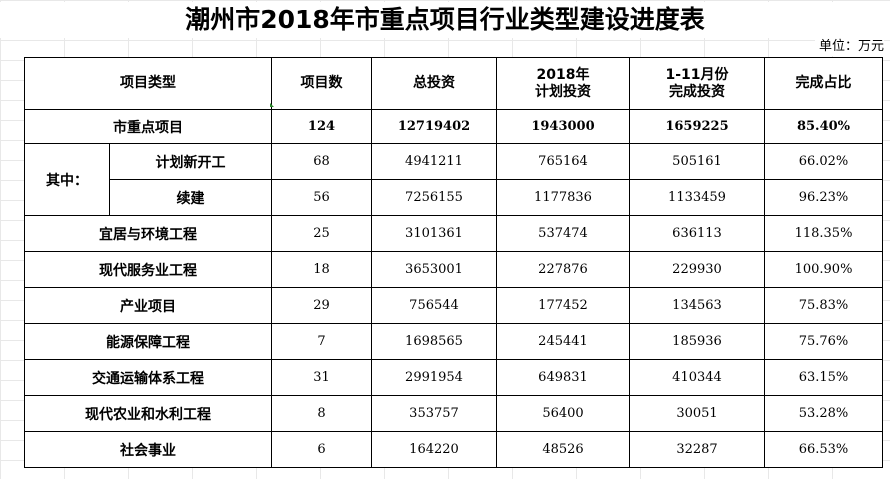  Describe the element at coordinates (823, 161) in the screenshot. I see `row-ratio: 66.02%` at that location.